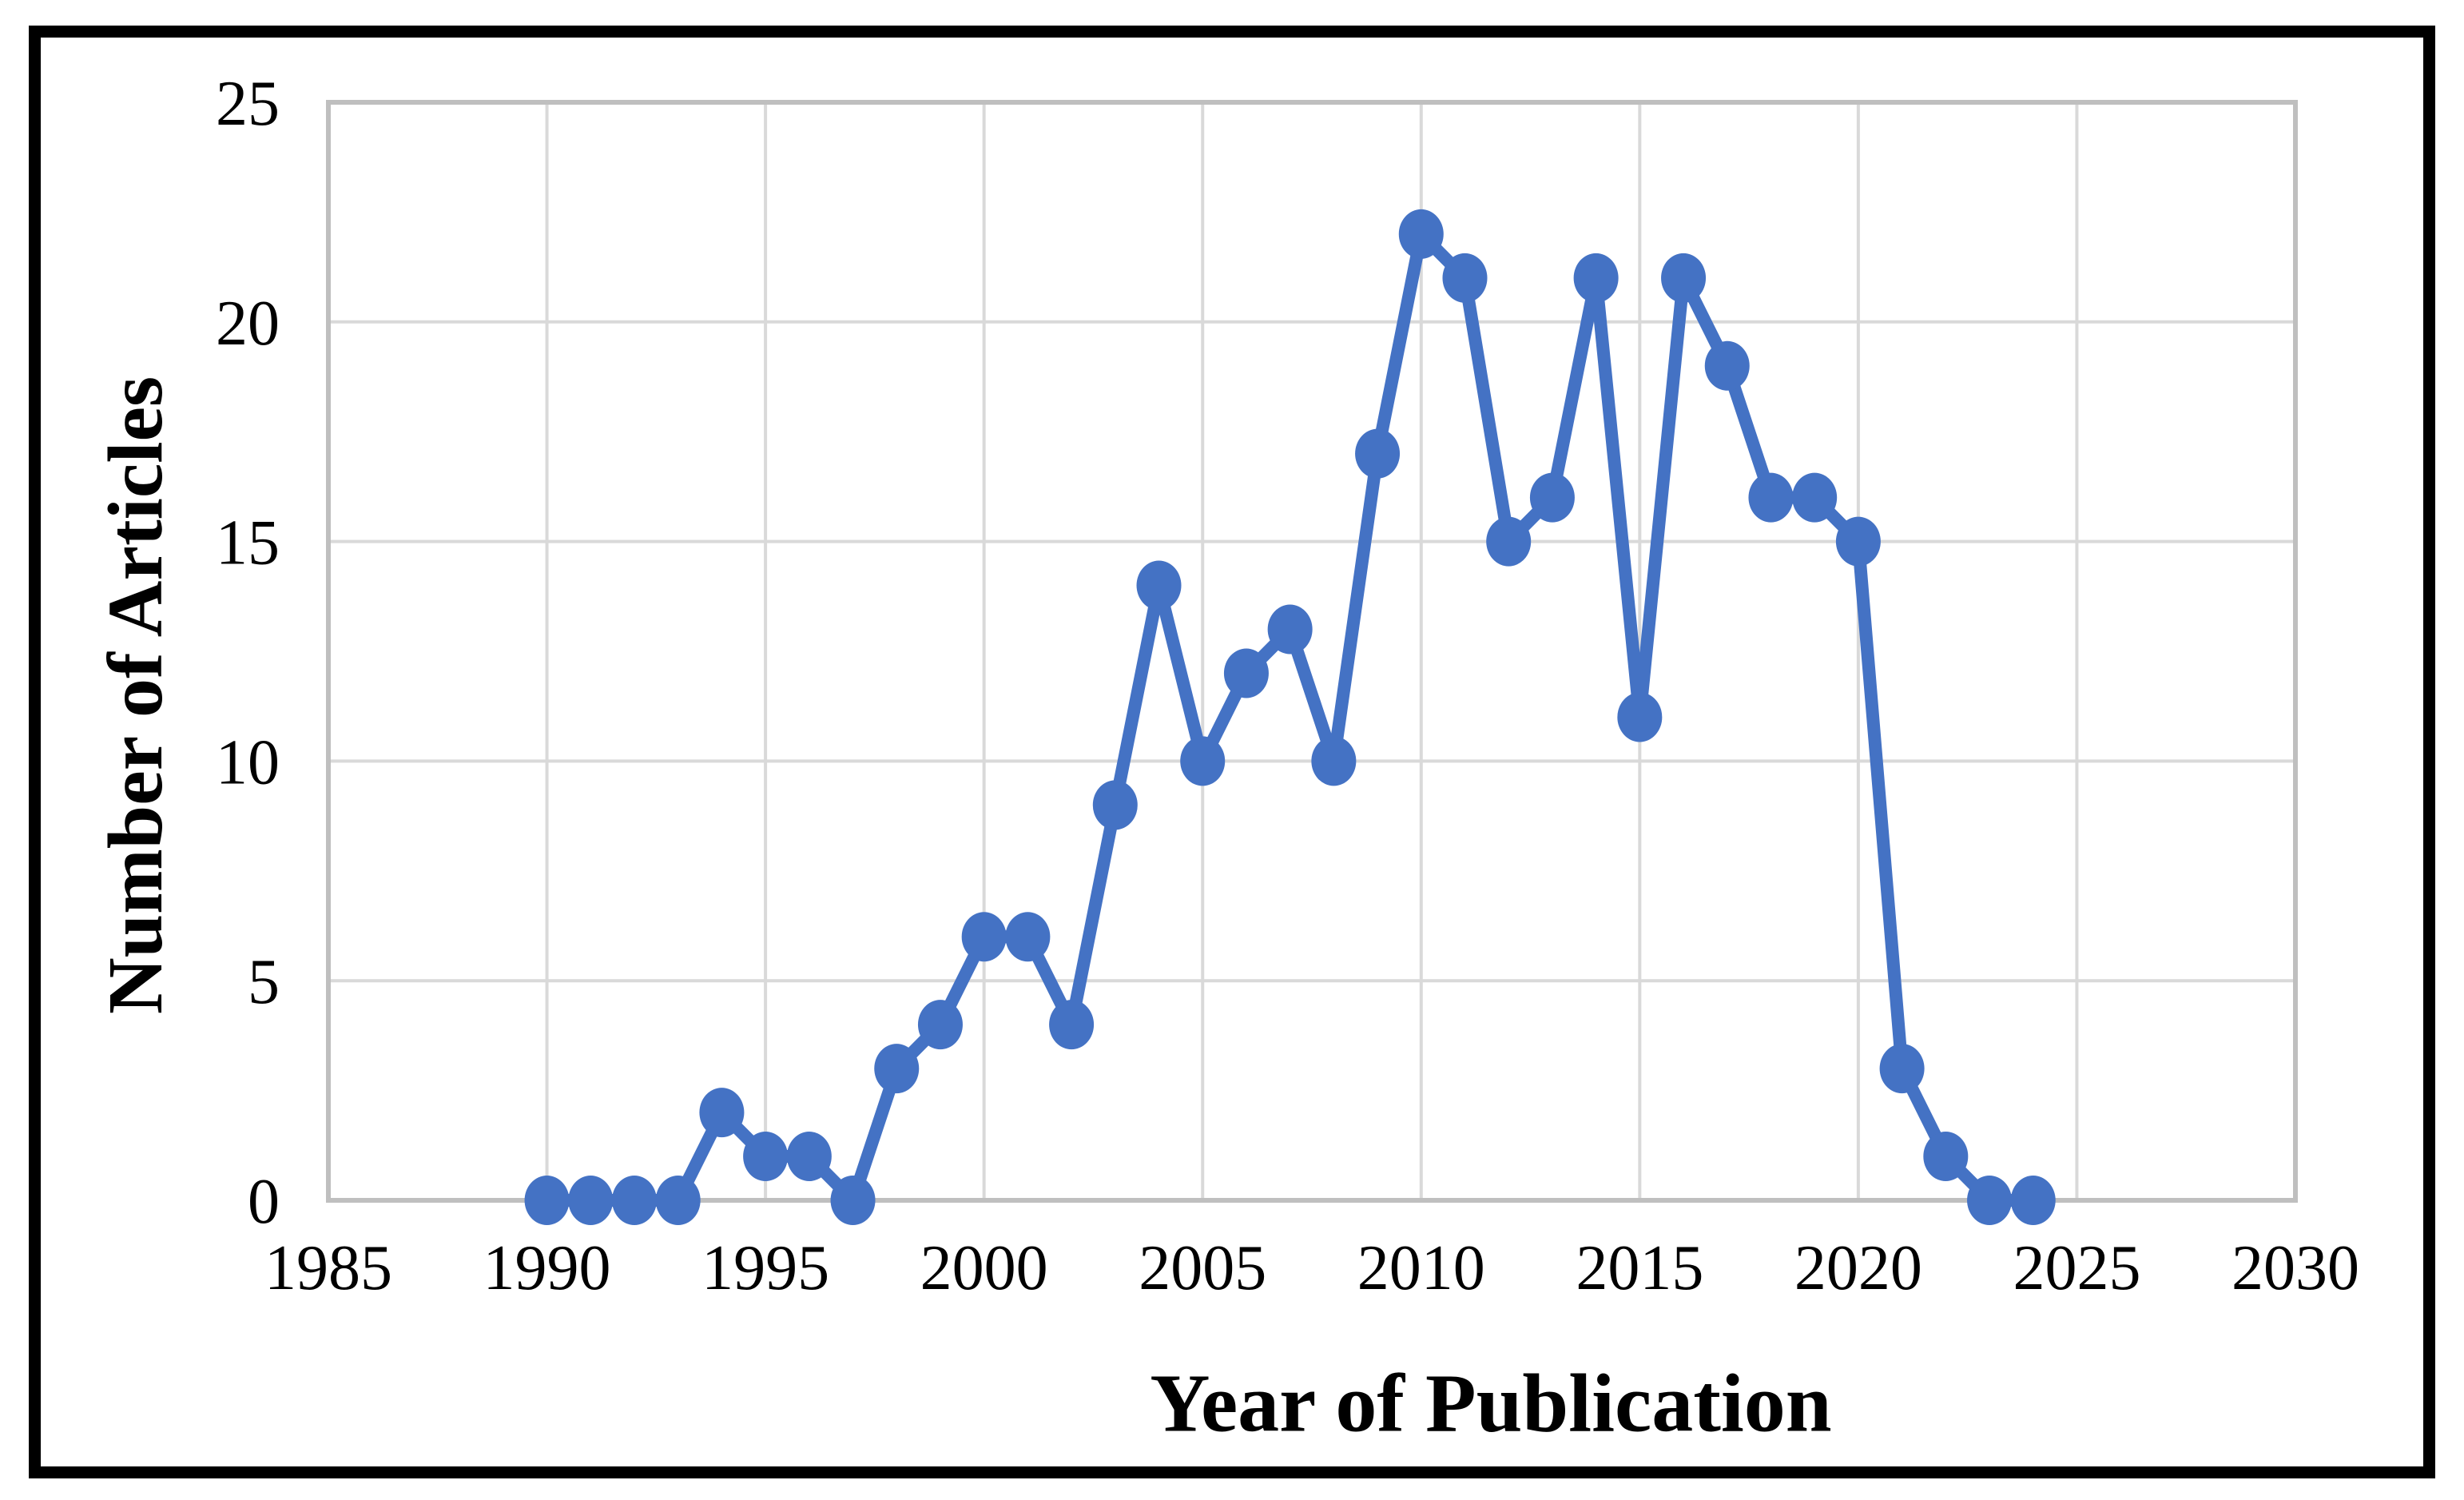 The height and width of the screenshot is (1500, 2464). What do you see at coordinates (1202, 1268) in the screenshot?
I see `x-tick-label: 2005` at bounding box center [1202, 1268].